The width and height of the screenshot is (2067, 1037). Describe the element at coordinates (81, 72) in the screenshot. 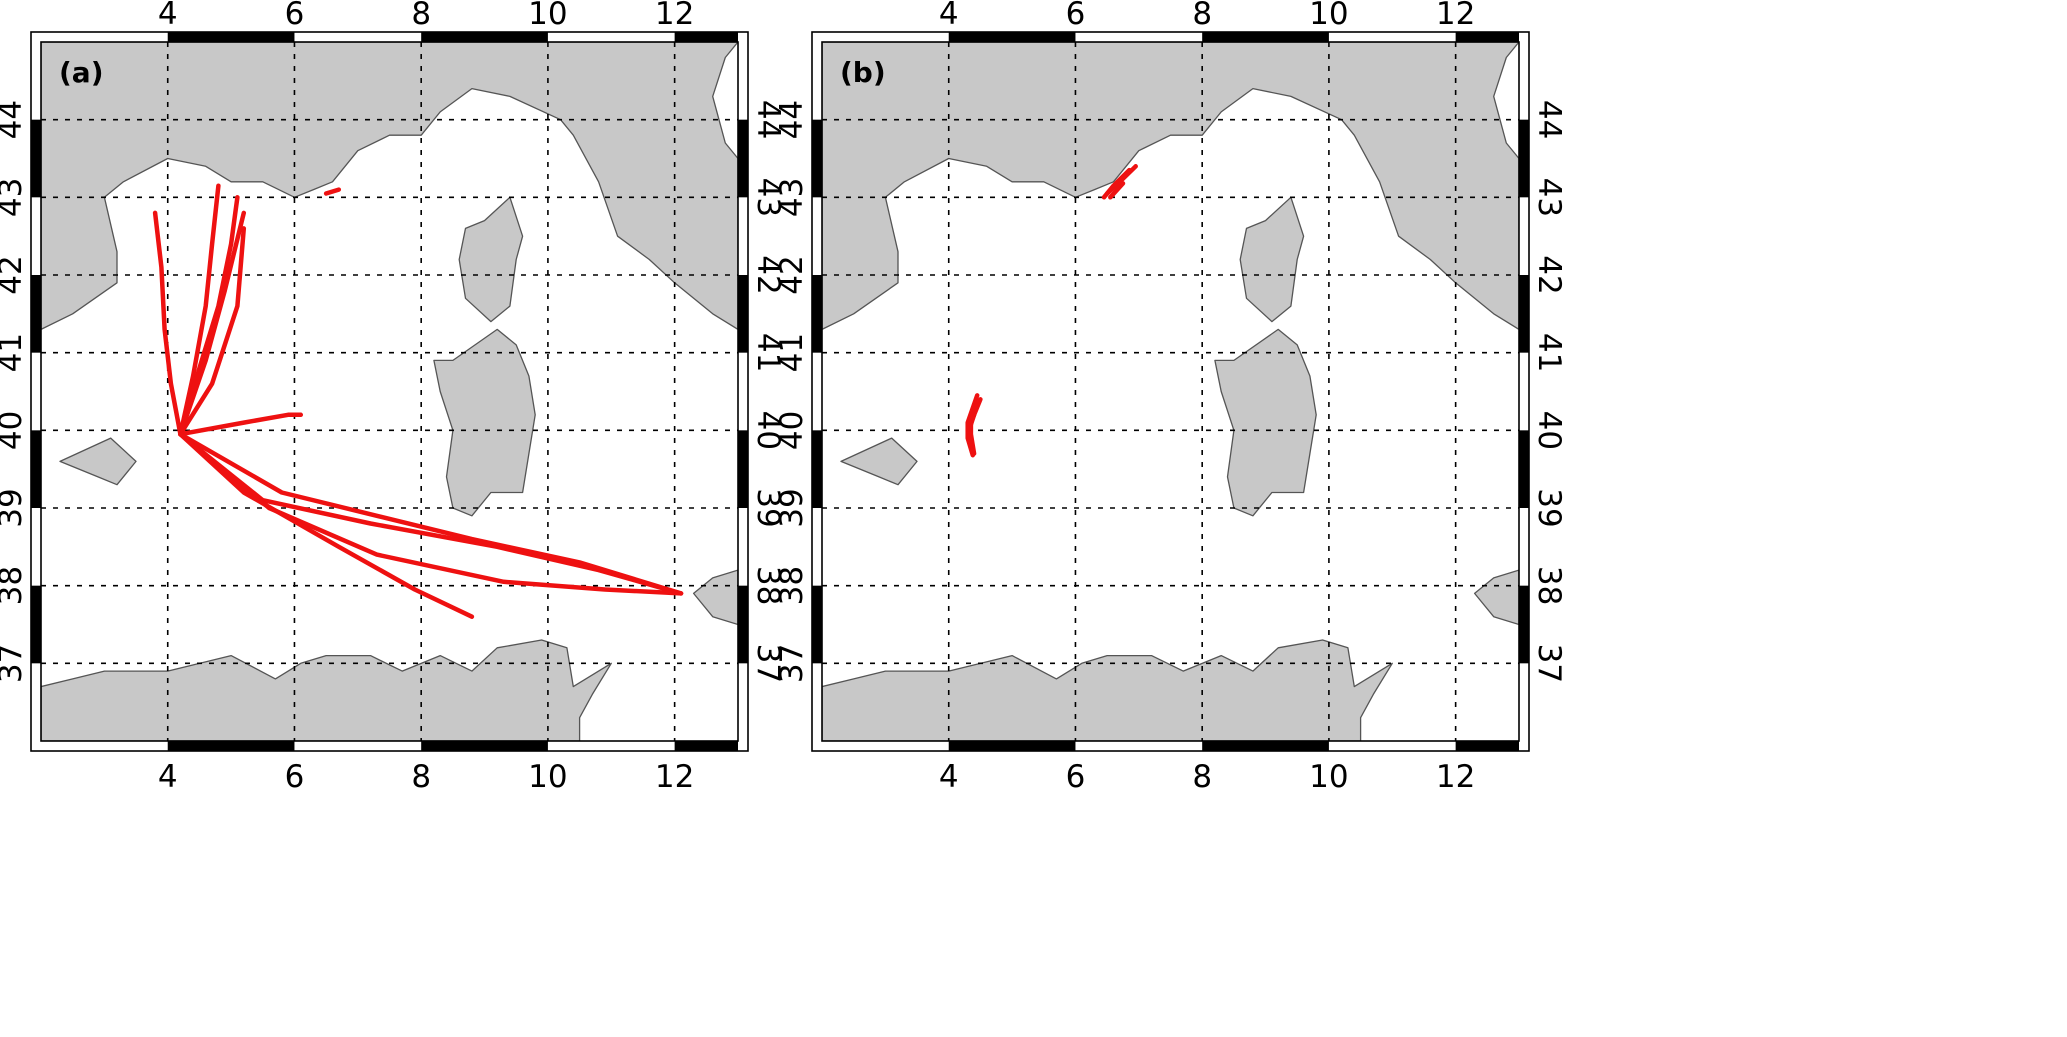

I see `panel-label: (a)` at that location.